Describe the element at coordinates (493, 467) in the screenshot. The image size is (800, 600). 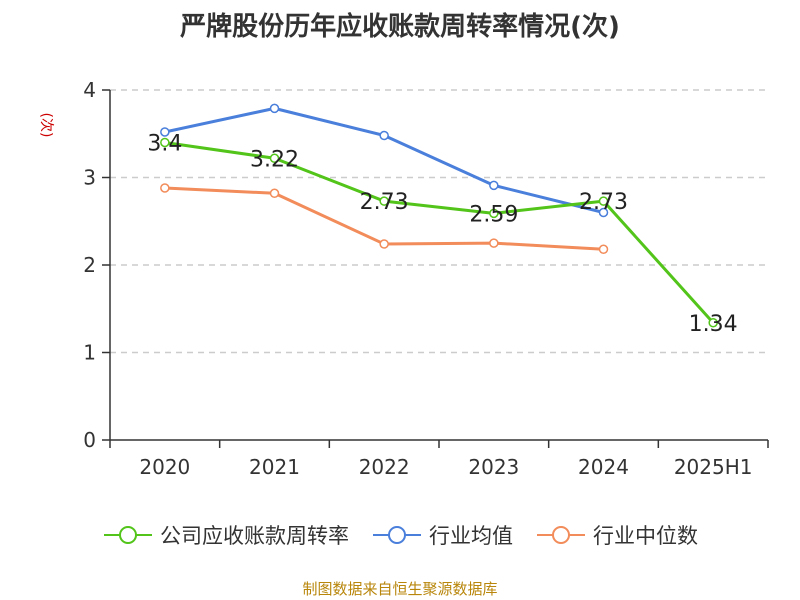
I see `x-tick-label: 2023` at that location.